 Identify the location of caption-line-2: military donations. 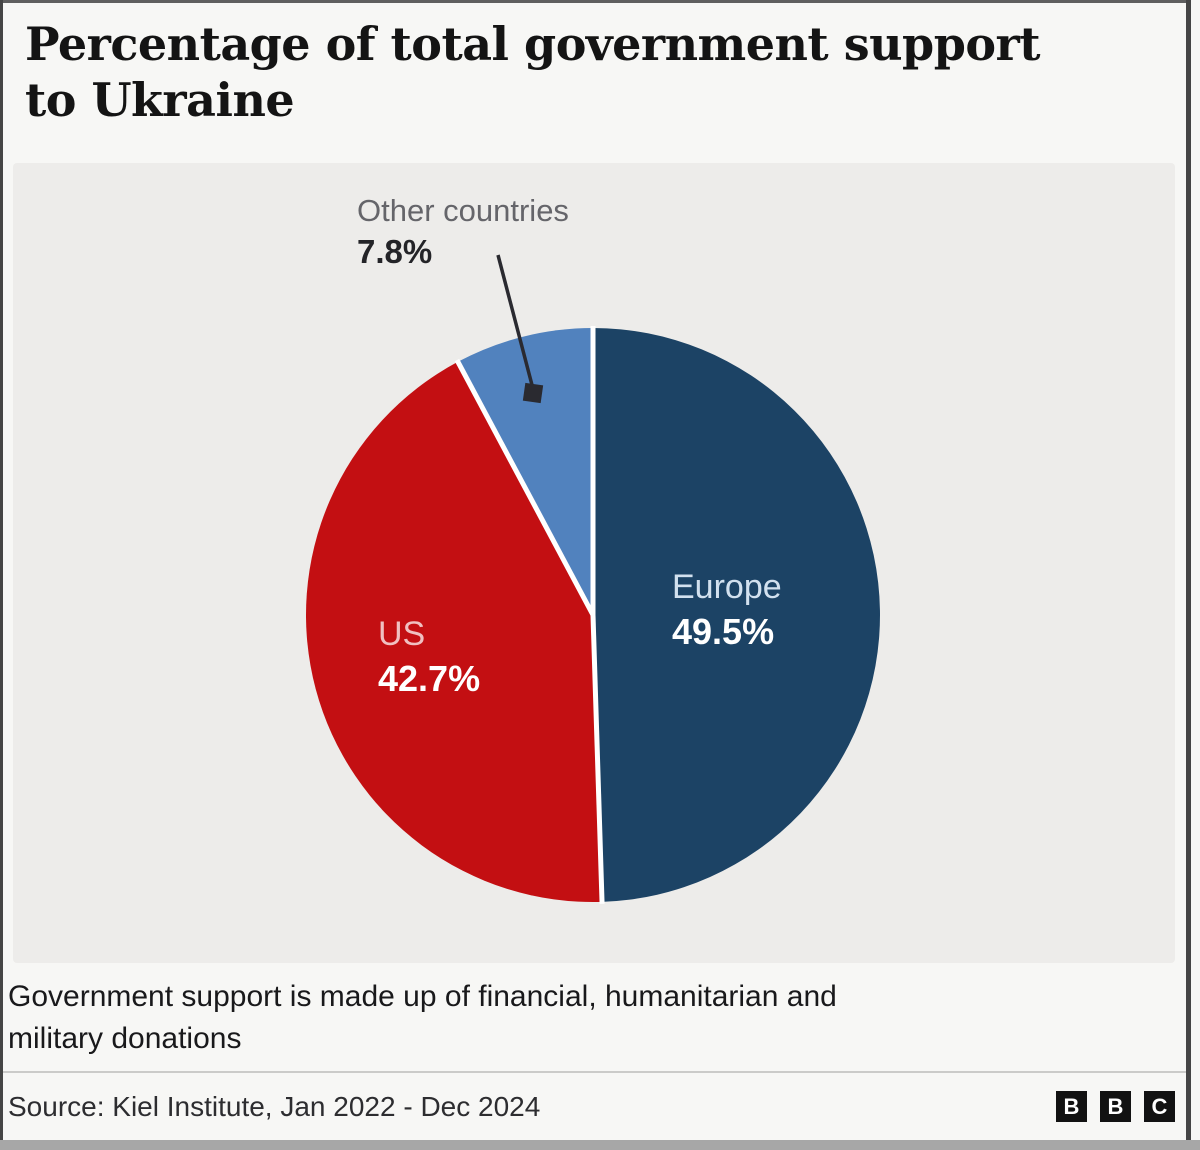
(125, 1038).